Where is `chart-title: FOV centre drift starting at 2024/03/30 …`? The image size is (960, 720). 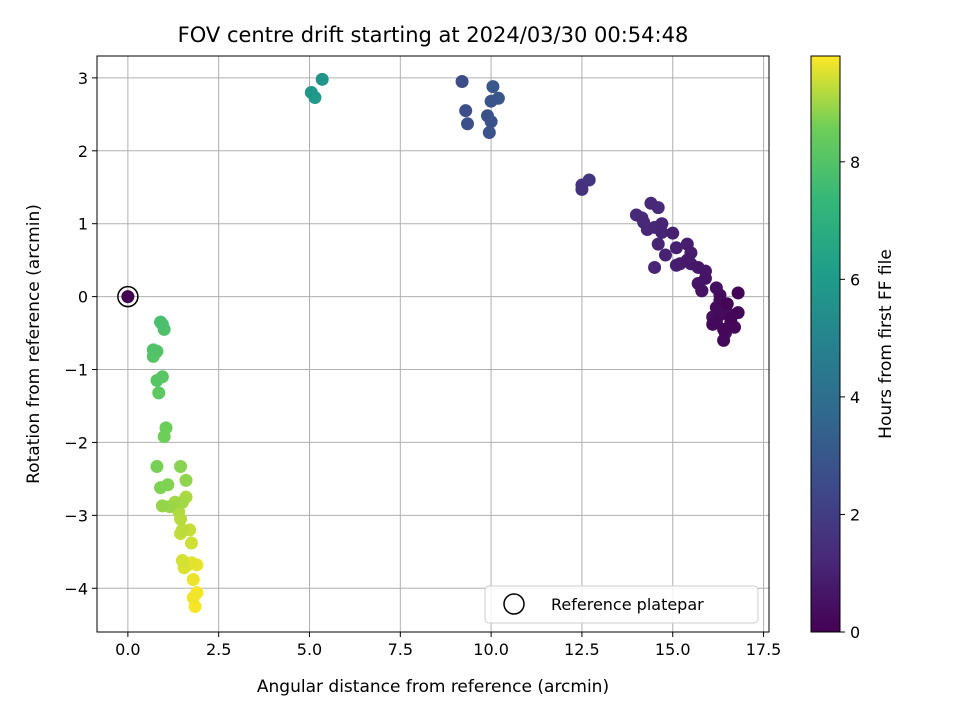 chart-title: FOV centre drift starting at 2024/03/30 … is located at coordinates (433, 35).